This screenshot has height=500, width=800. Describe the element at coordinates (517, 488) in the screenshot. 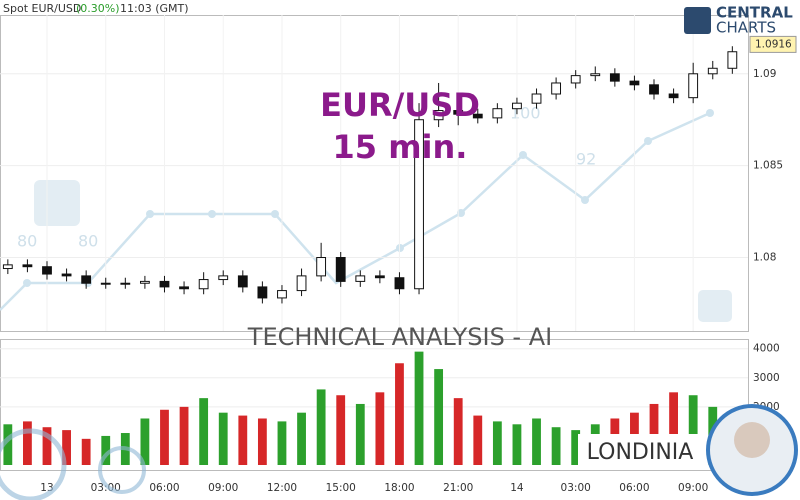

I see `x-tick-label: 14` at that location.